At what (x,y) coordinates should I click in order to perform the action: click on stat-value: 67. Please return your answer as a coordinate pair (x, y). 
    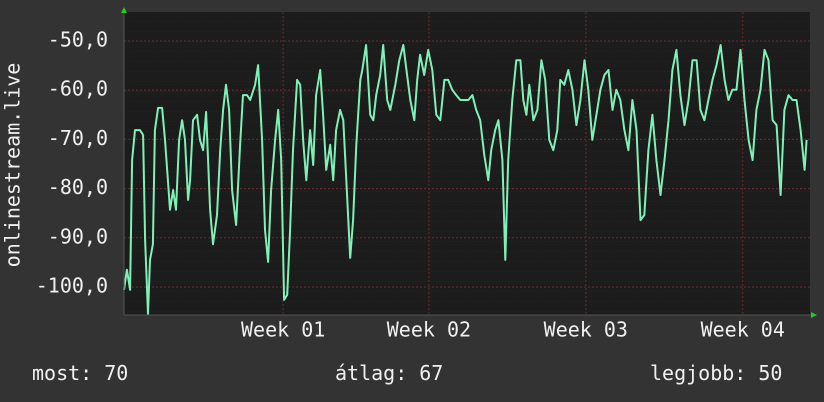
    Looking at the image, I should click on (431, 373).